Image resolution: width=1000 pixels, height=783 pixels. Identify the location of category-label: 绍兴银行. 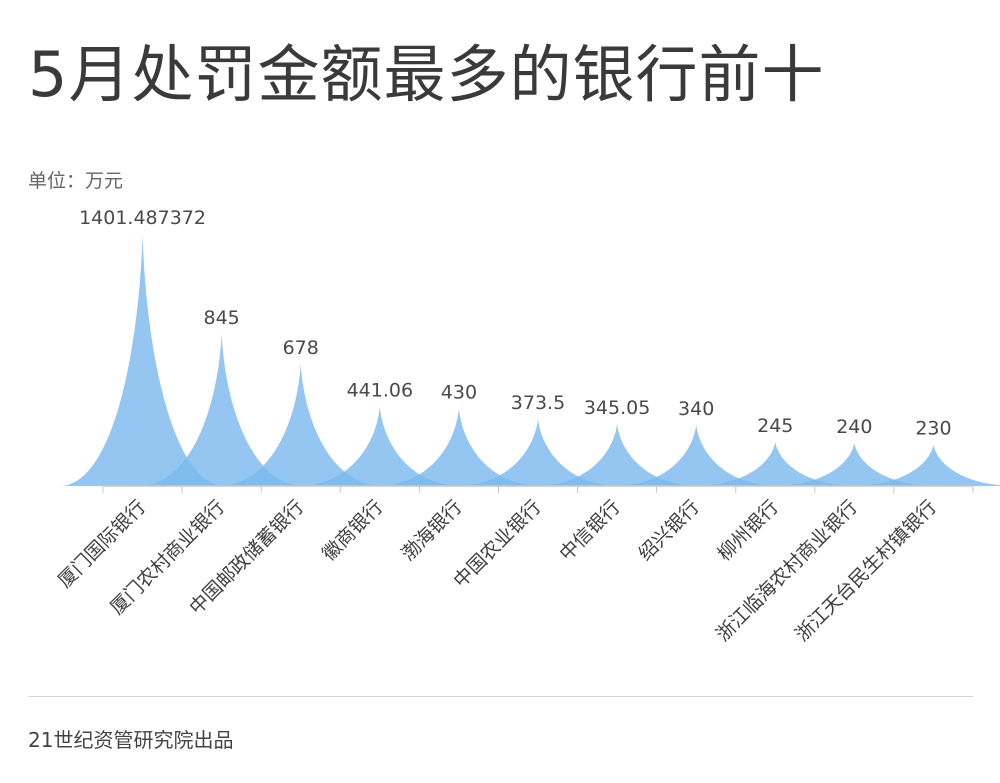
(668, 530).